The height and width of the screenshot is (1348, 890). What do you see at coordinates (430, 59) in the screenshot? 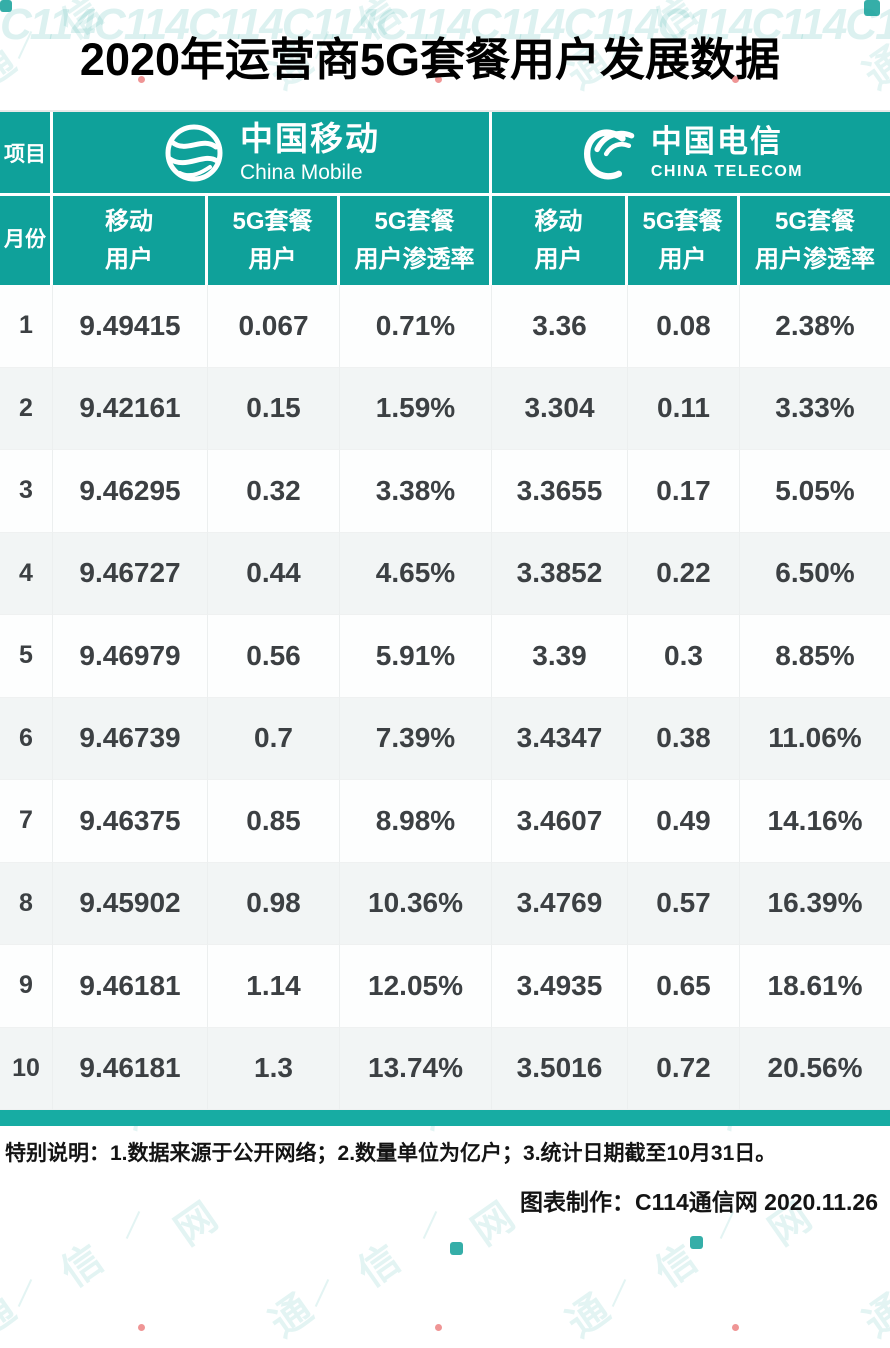
I see `page-title: 2020年运营商5G套餐用户发展数据` at bounding box center [430, 59].